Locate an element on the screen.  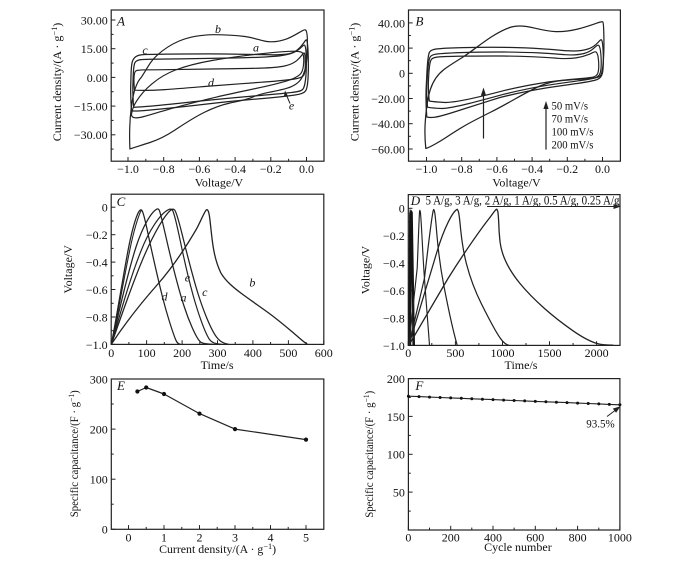
svg-text: 1 is located at coordinates (164, 538).